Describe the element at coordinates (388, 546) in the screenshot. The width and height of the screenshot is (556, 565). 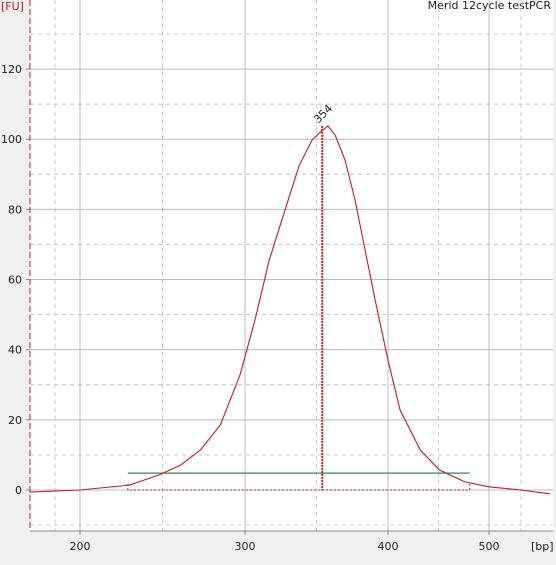
I see `x-tick-label: 400` at that location.